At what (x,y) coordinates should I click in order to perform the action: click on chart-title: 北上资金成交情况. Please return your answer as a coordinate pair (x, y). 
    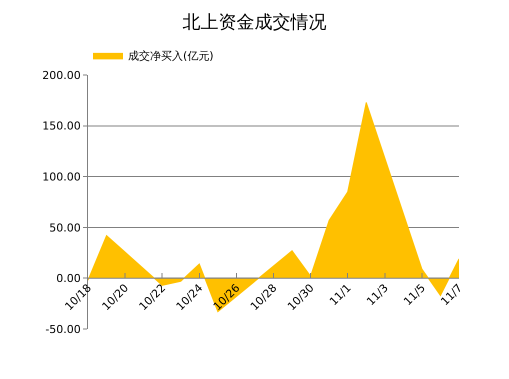
    Looking at the image, I should click on (254, 22).